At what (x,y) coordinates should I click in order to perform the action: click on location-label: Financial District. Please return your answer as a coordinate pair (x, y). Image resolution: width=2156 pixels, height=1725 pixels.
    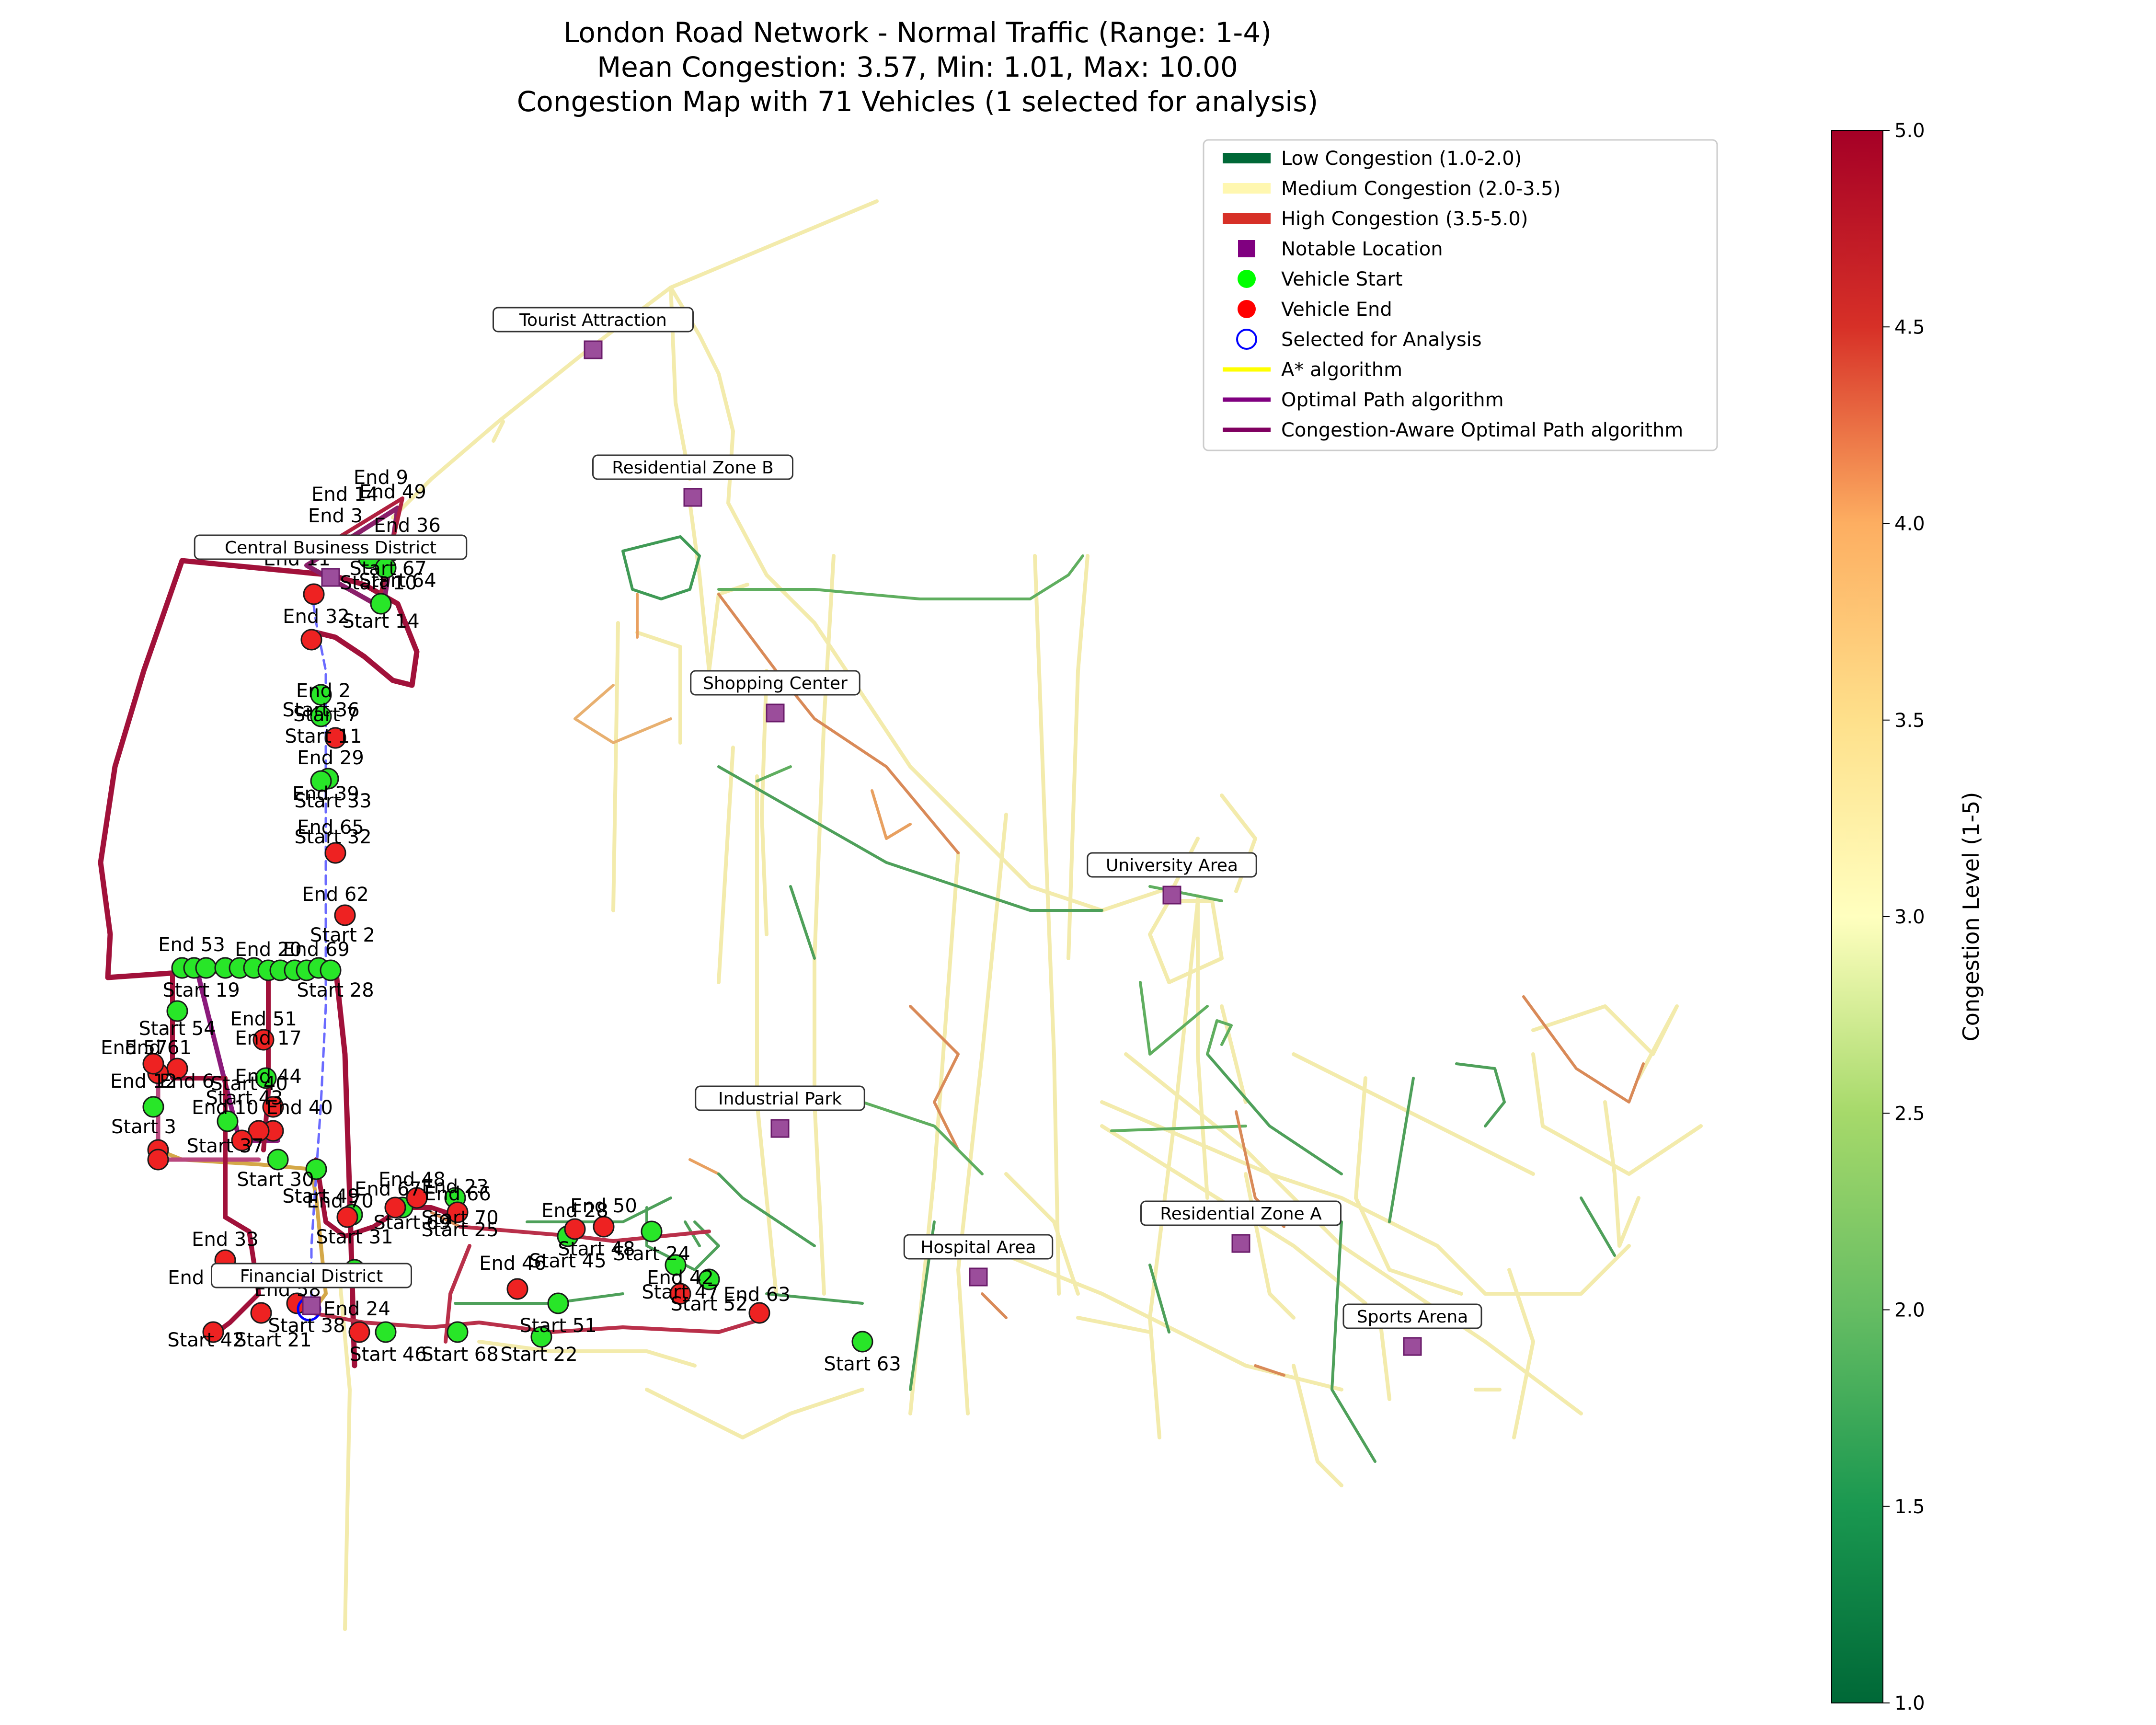
    Looking at the image, I should click on (311, 1276).